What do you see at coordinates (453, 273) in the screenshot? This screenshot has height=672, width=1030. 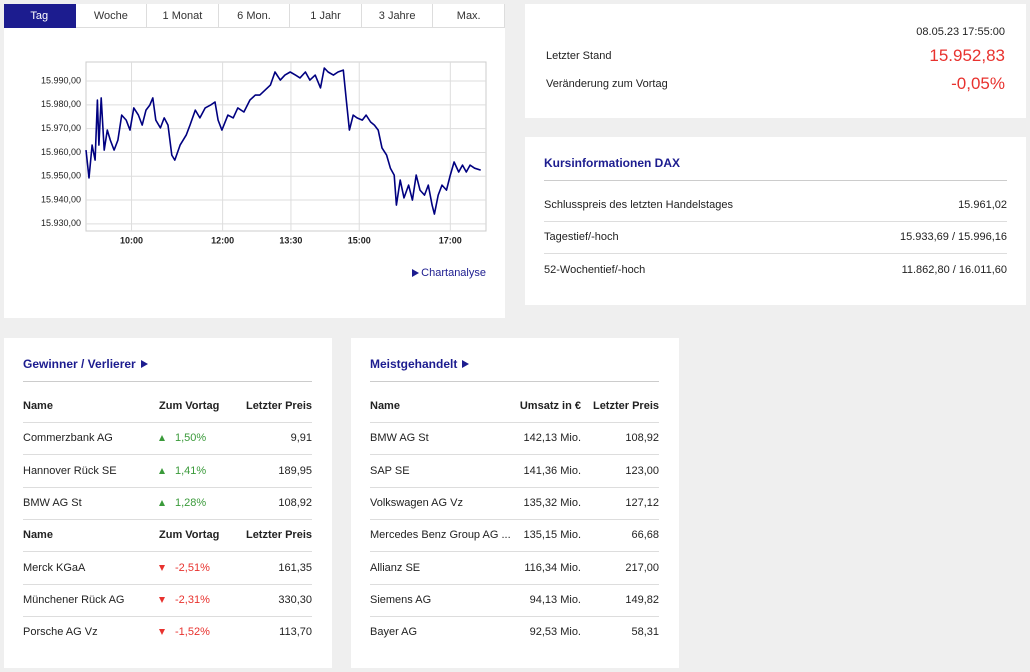 I see `chart-link: Chartanalyse` at bounding box center [453, 273].